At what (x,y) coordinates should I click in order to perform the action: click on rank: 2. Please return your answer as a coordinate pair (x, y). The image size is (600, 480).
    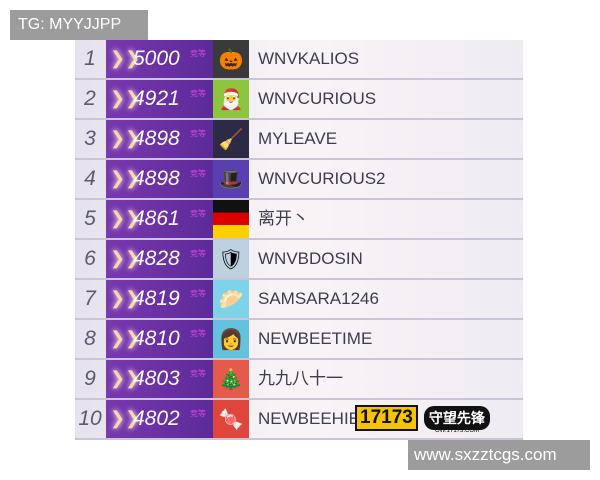
    Looking at the image, I should click on (90, 98).